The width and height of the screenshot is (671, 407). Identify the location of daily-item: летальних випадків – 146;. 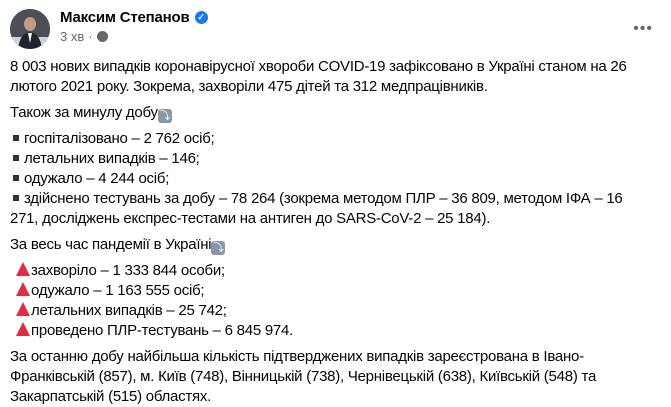
(318, 159).